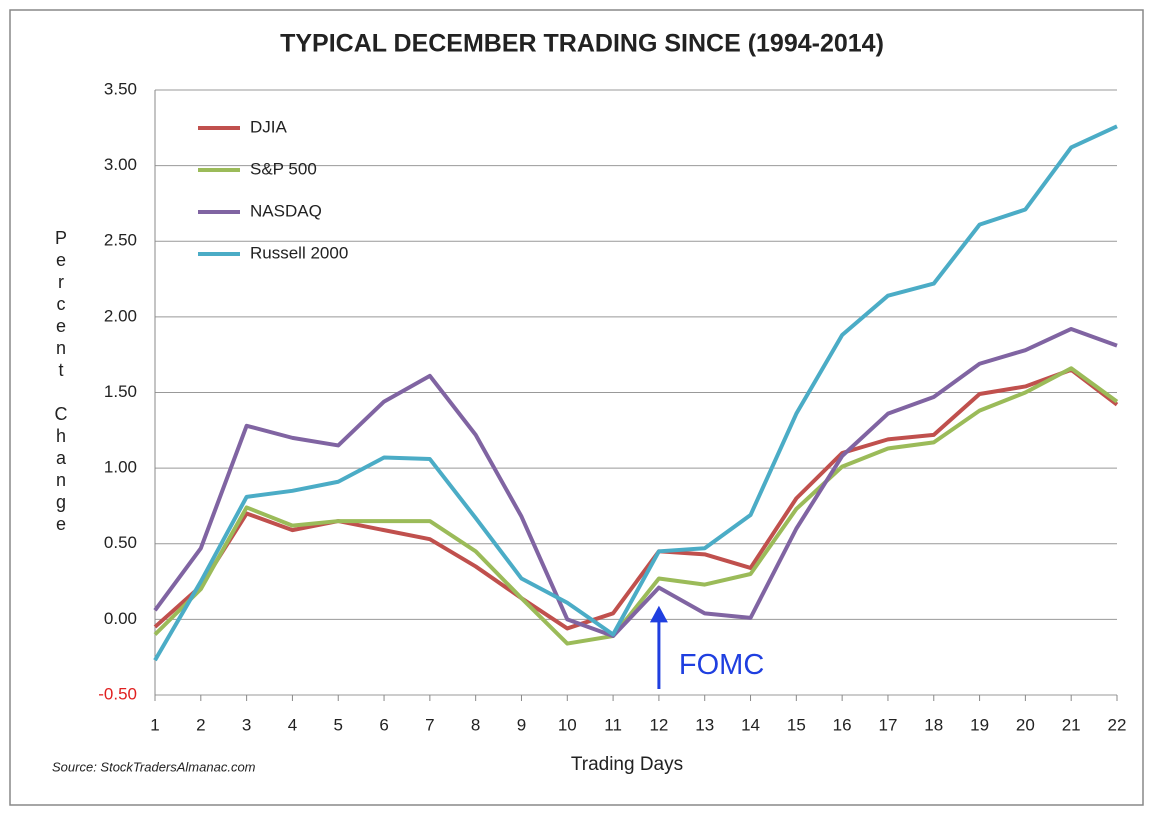 This screenshot has width=1154, height=822. What do you see at coordinates (475, 724) in the screenshot?
I see `x-tick-label: 8` at bounding box center [475, 724].